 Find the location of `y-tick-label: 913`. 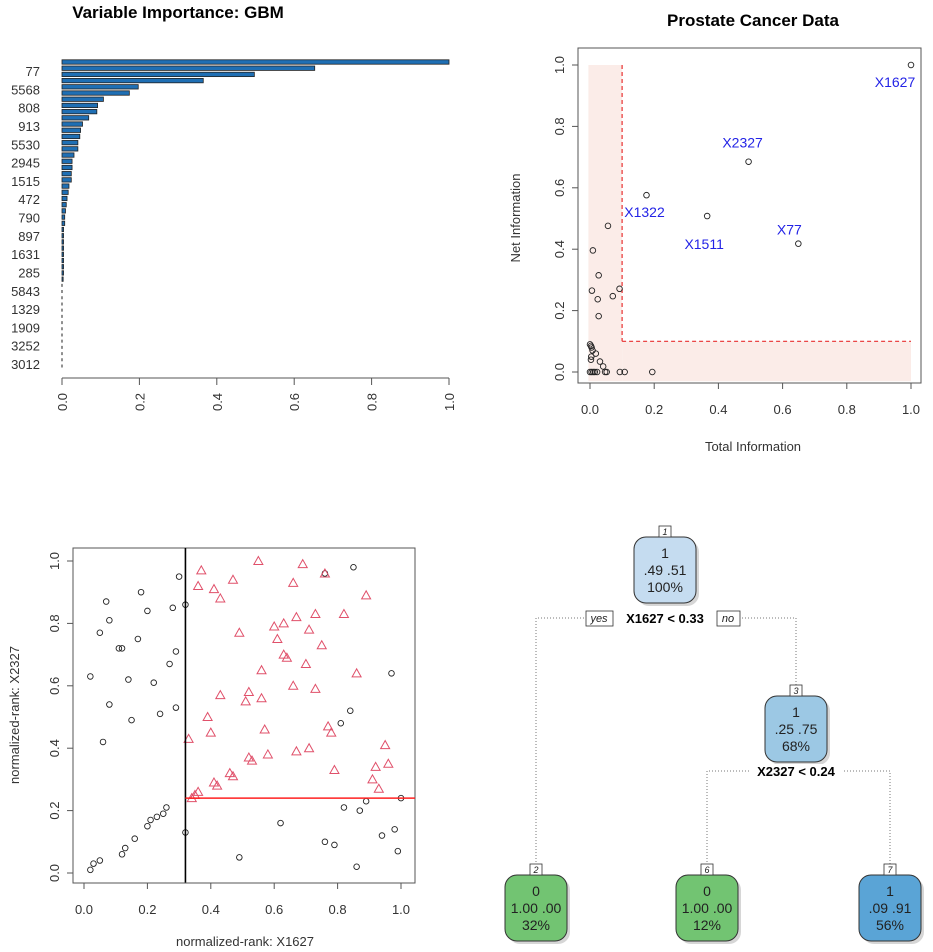

y-tick-label: 913 is located at coordinates (29, 126).